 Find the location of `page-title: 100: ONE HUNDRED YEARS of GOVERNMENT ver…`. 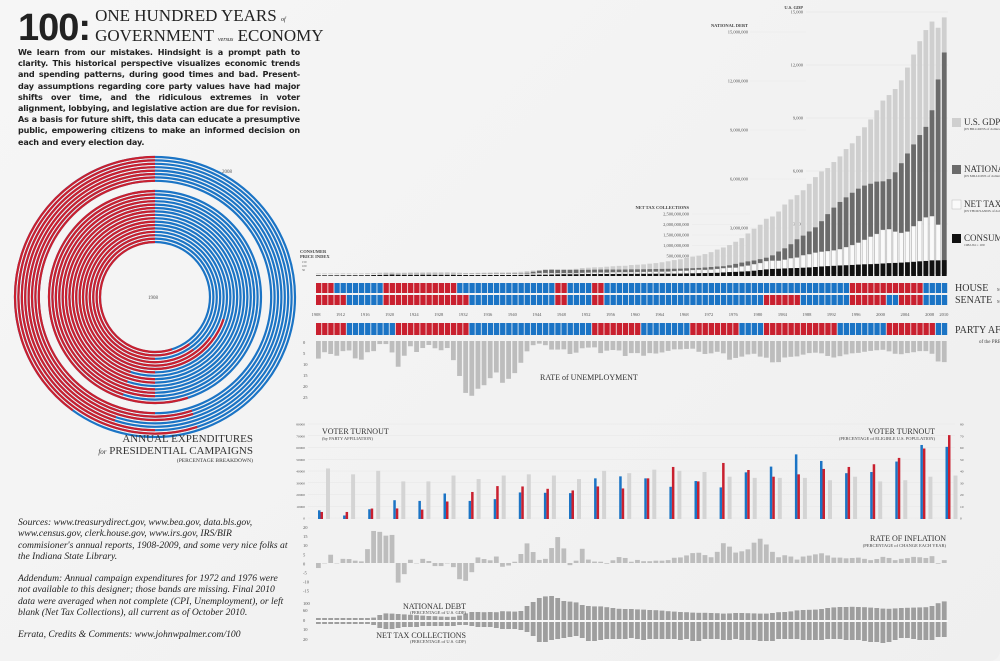

page-title: 100: ONE HUNDRED YEARS of GOVERNMENT ver… is located at coordinates (171, 27).